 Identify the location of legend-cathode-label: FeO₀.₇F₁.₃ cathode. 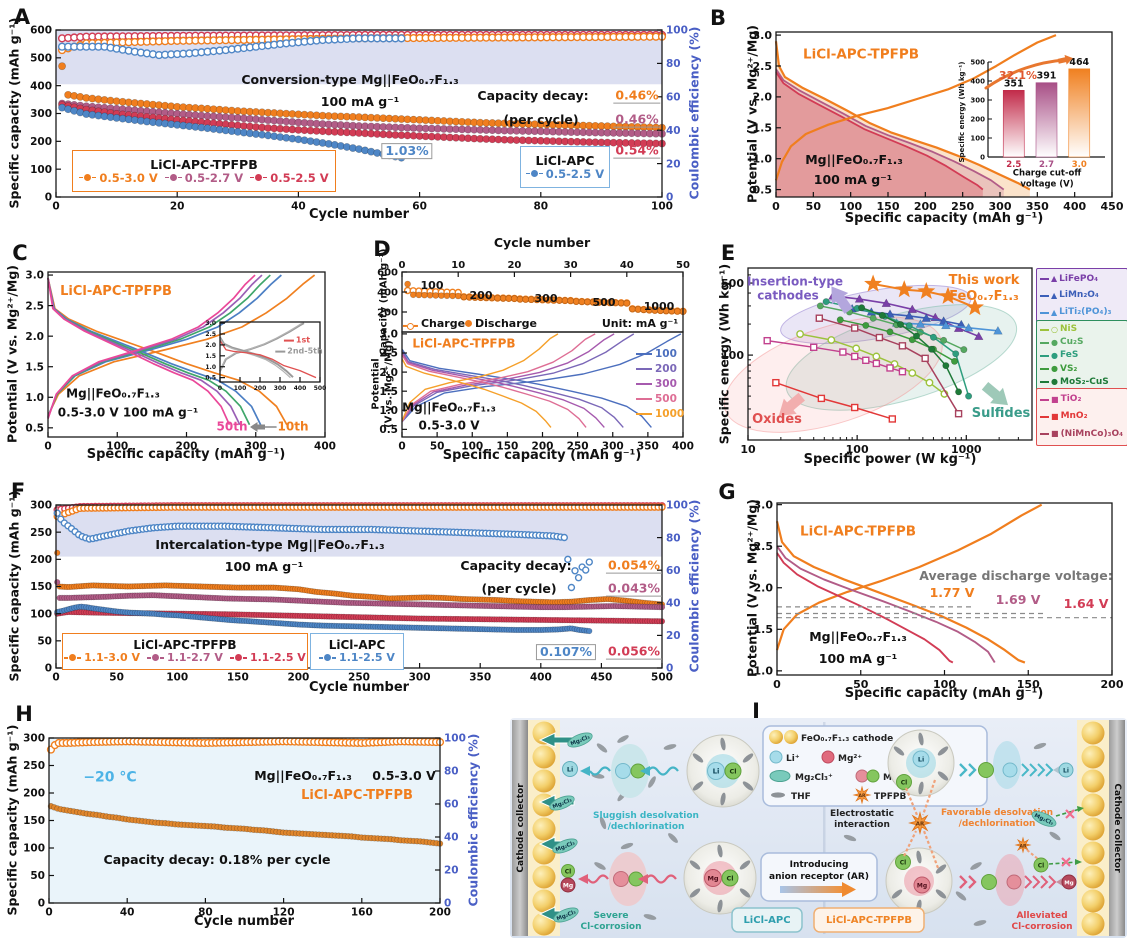
(847, 739).